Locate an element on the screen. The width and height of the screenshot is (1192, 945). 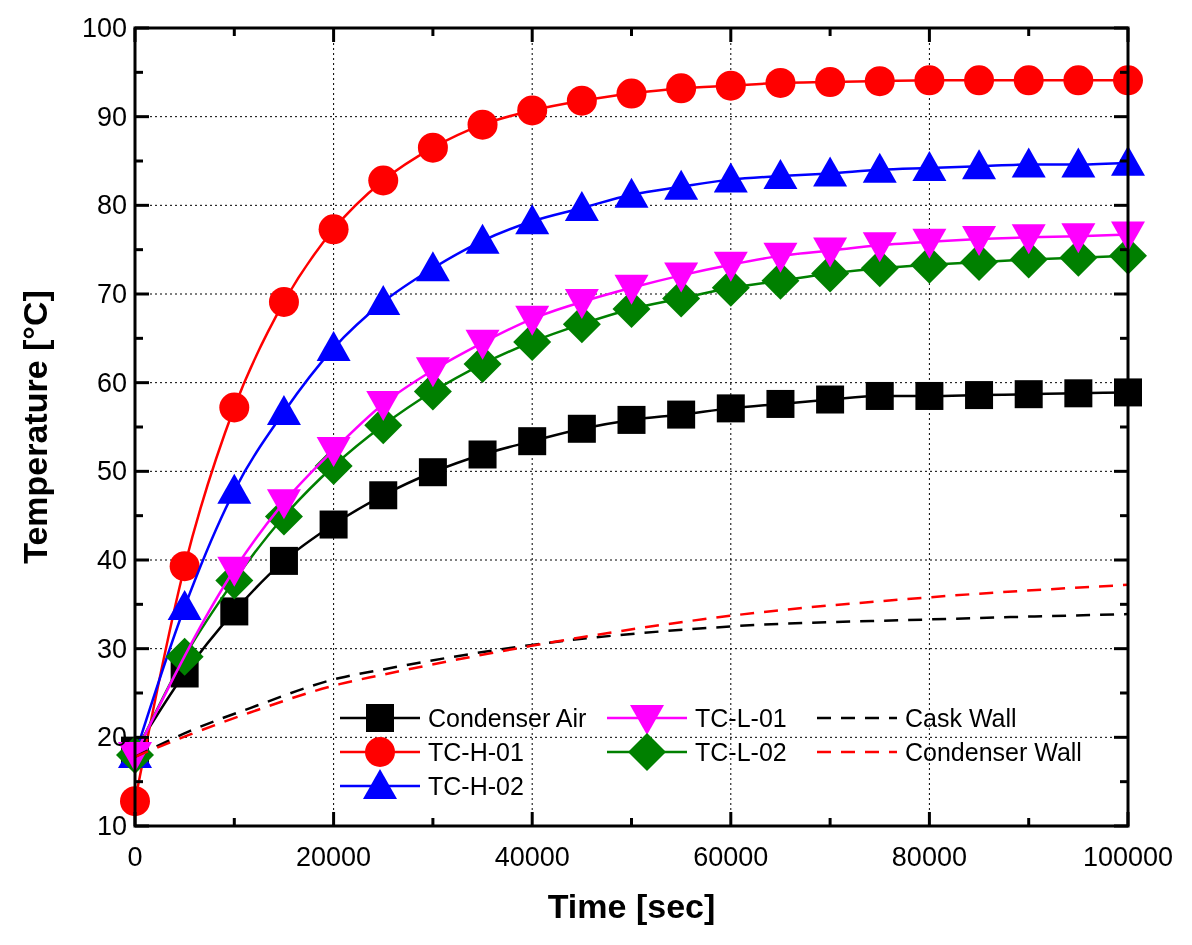
y-tick-label: 10 is located at coordinates (111, 826).